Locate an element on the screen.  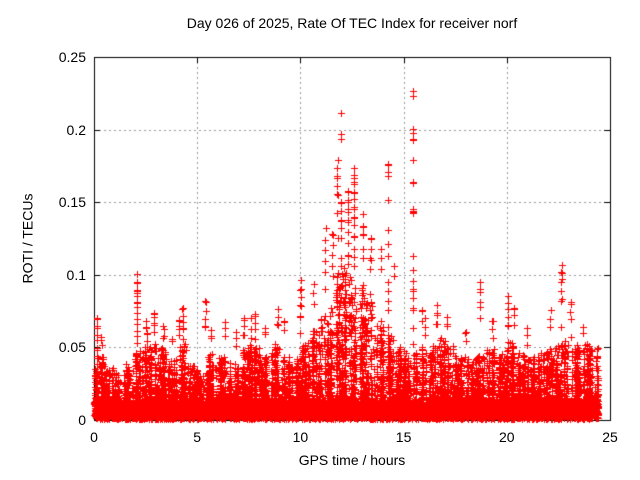
x-tick-label: 5 is located at coordinates (197, 437).